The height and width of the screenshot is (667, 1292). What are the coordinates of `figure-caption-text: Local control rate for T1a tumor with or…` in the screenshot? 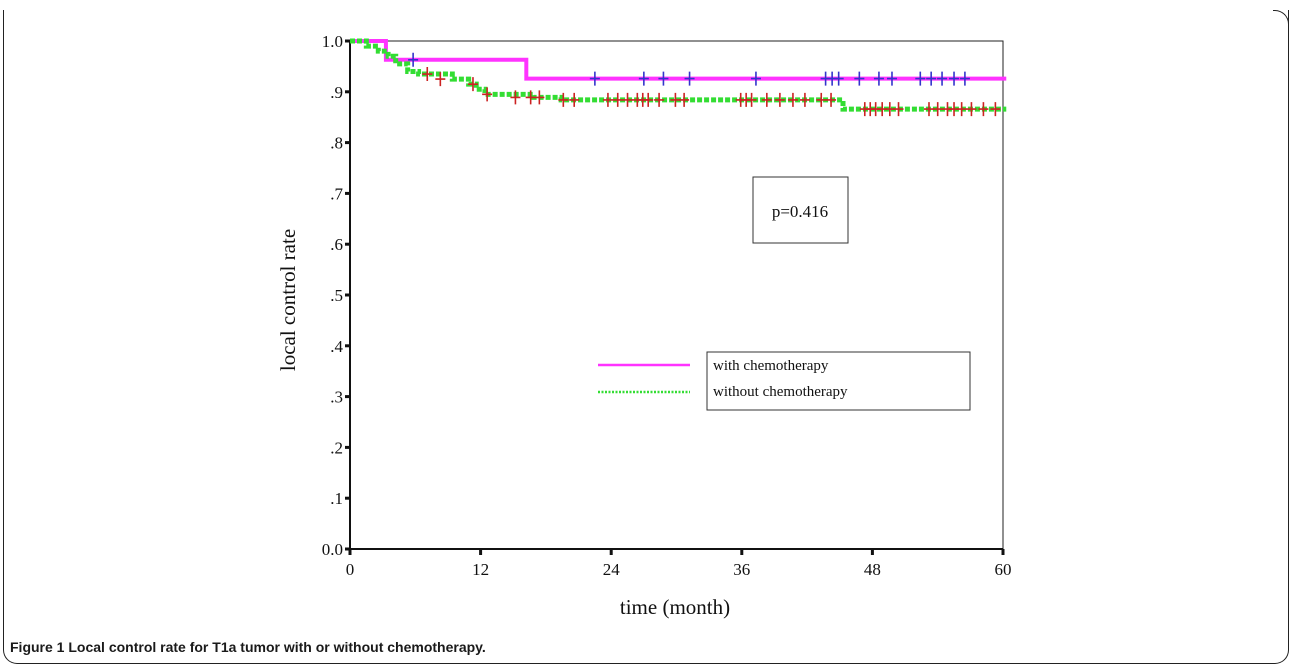 It's located at (277, 647).